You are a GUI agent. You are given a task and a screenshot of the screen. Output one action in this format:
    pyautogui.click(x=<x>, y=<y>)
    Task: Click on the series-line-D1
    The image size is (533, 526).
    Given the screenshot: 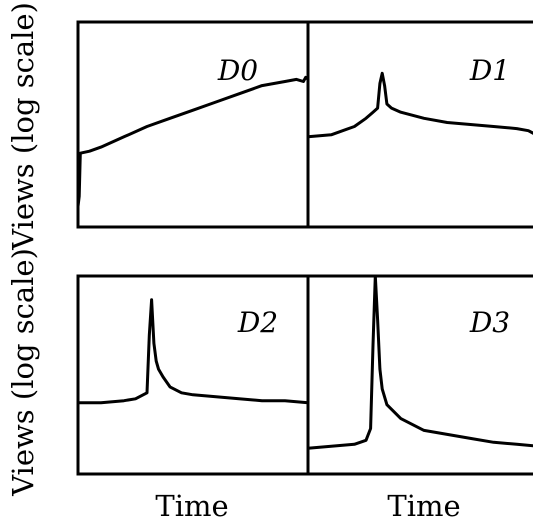 What is the action you would take?
    pyautogui.click(x=419, y=105)
    